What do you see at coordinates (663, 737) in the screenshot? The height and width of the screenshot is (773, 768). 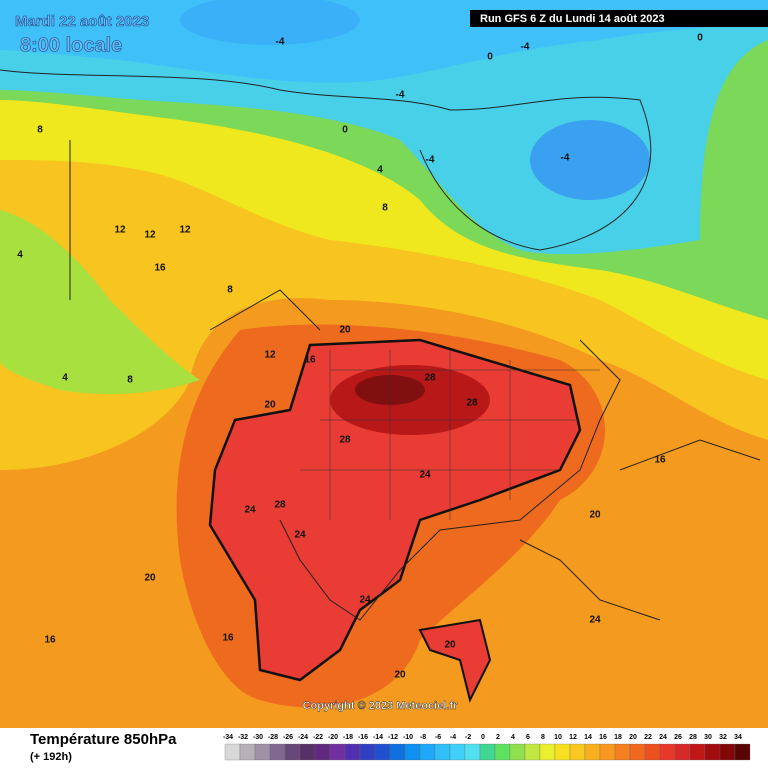 I see `colorbar-tick-label: 24` at bounding box center [663, 737].